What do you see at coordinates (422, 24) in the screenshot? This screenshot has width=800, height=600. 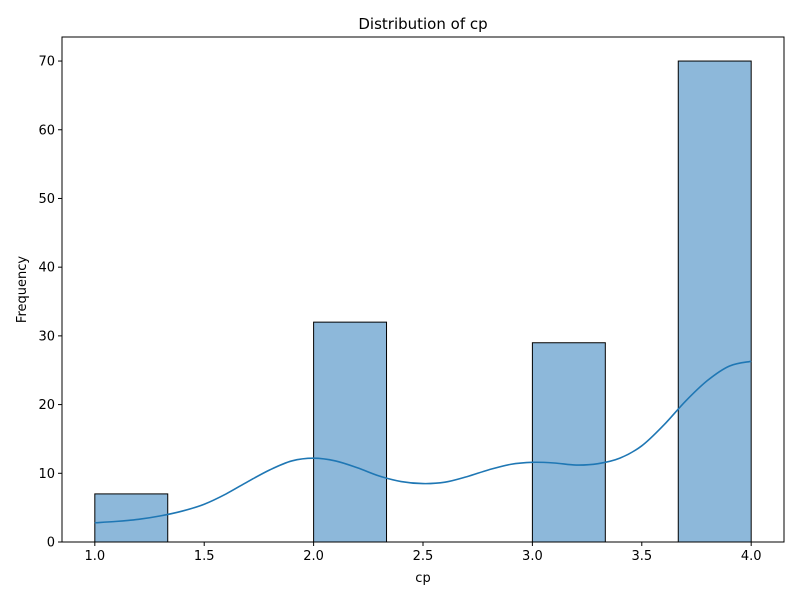 I see `chart-title: Distribution of cp` at bounding box center [422, 24].